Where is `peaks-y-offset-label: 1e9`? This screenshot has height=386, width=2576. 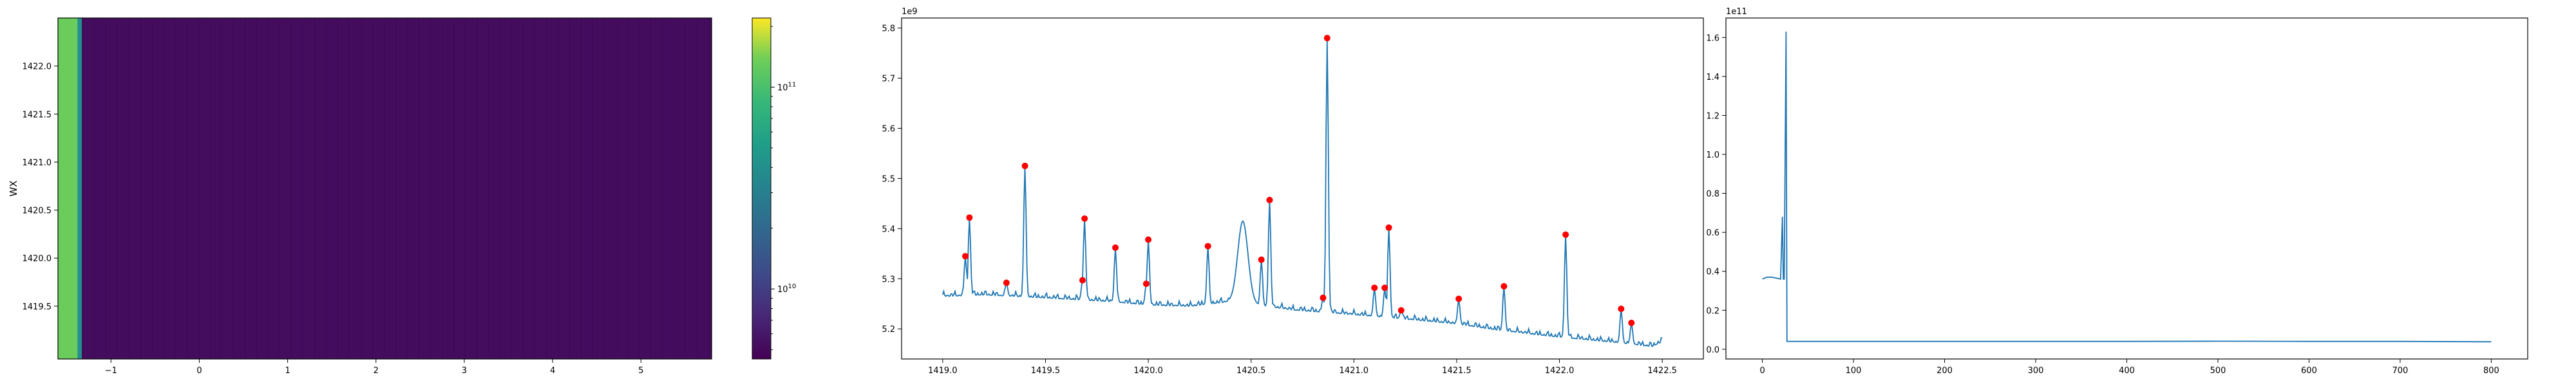 peaks-y-offset-label: 1e9 is located at coordinates (910, 12).